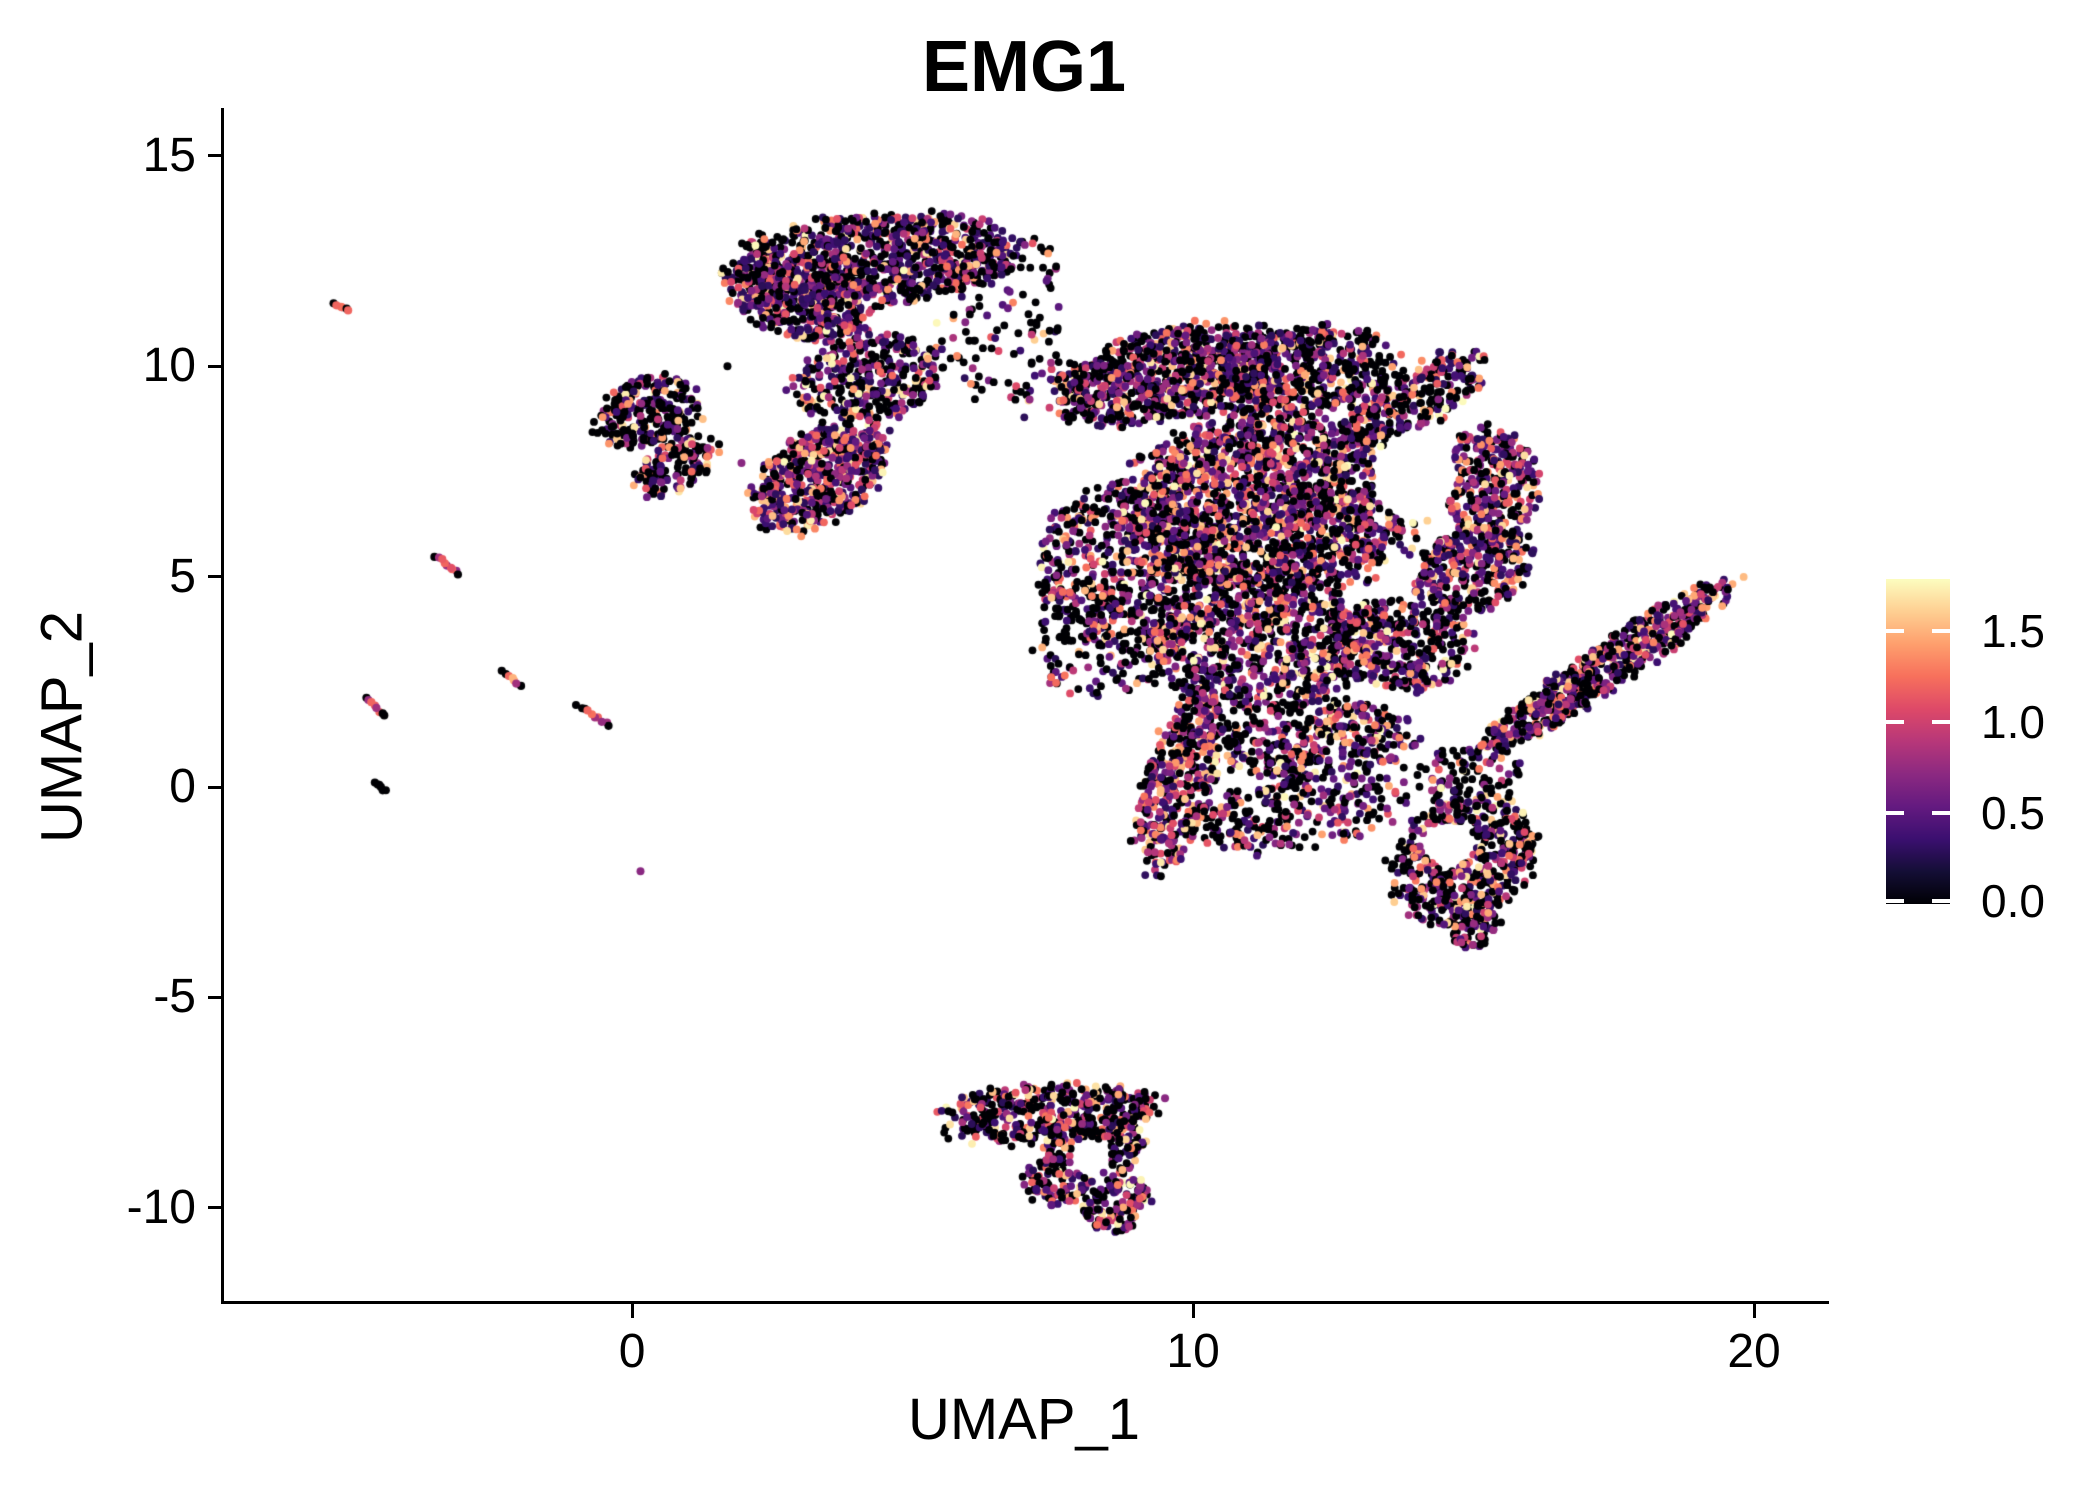 This screenshot has width=2100, height=1500. Describe the element at coordinates (2013, 901) in the screenshot. I see `colorbar-tick-label: 0.0` at that location.